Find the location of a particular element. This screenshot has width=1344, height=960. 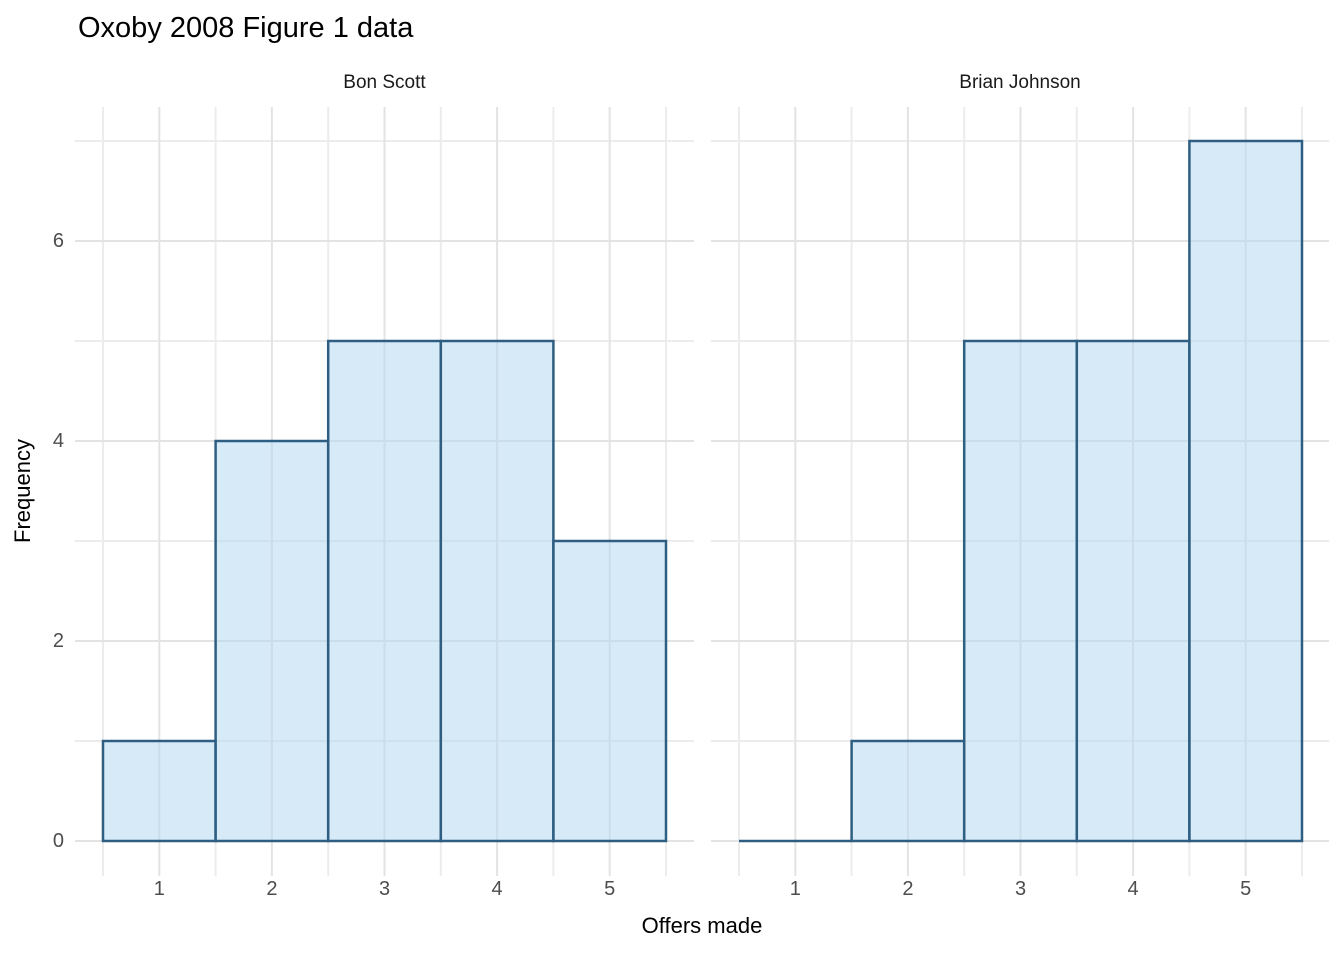

y-tick-label: 6 is located at coordinates (58, 241).